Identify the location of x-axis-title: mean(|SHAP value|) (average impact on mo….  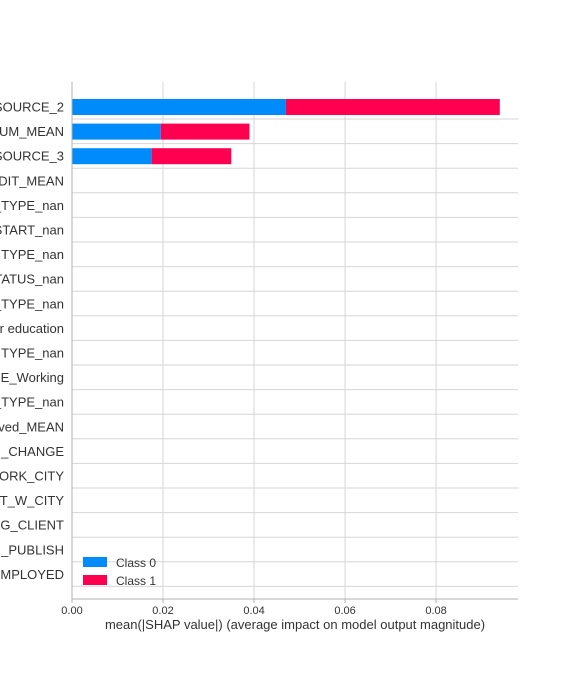
(295, 624).